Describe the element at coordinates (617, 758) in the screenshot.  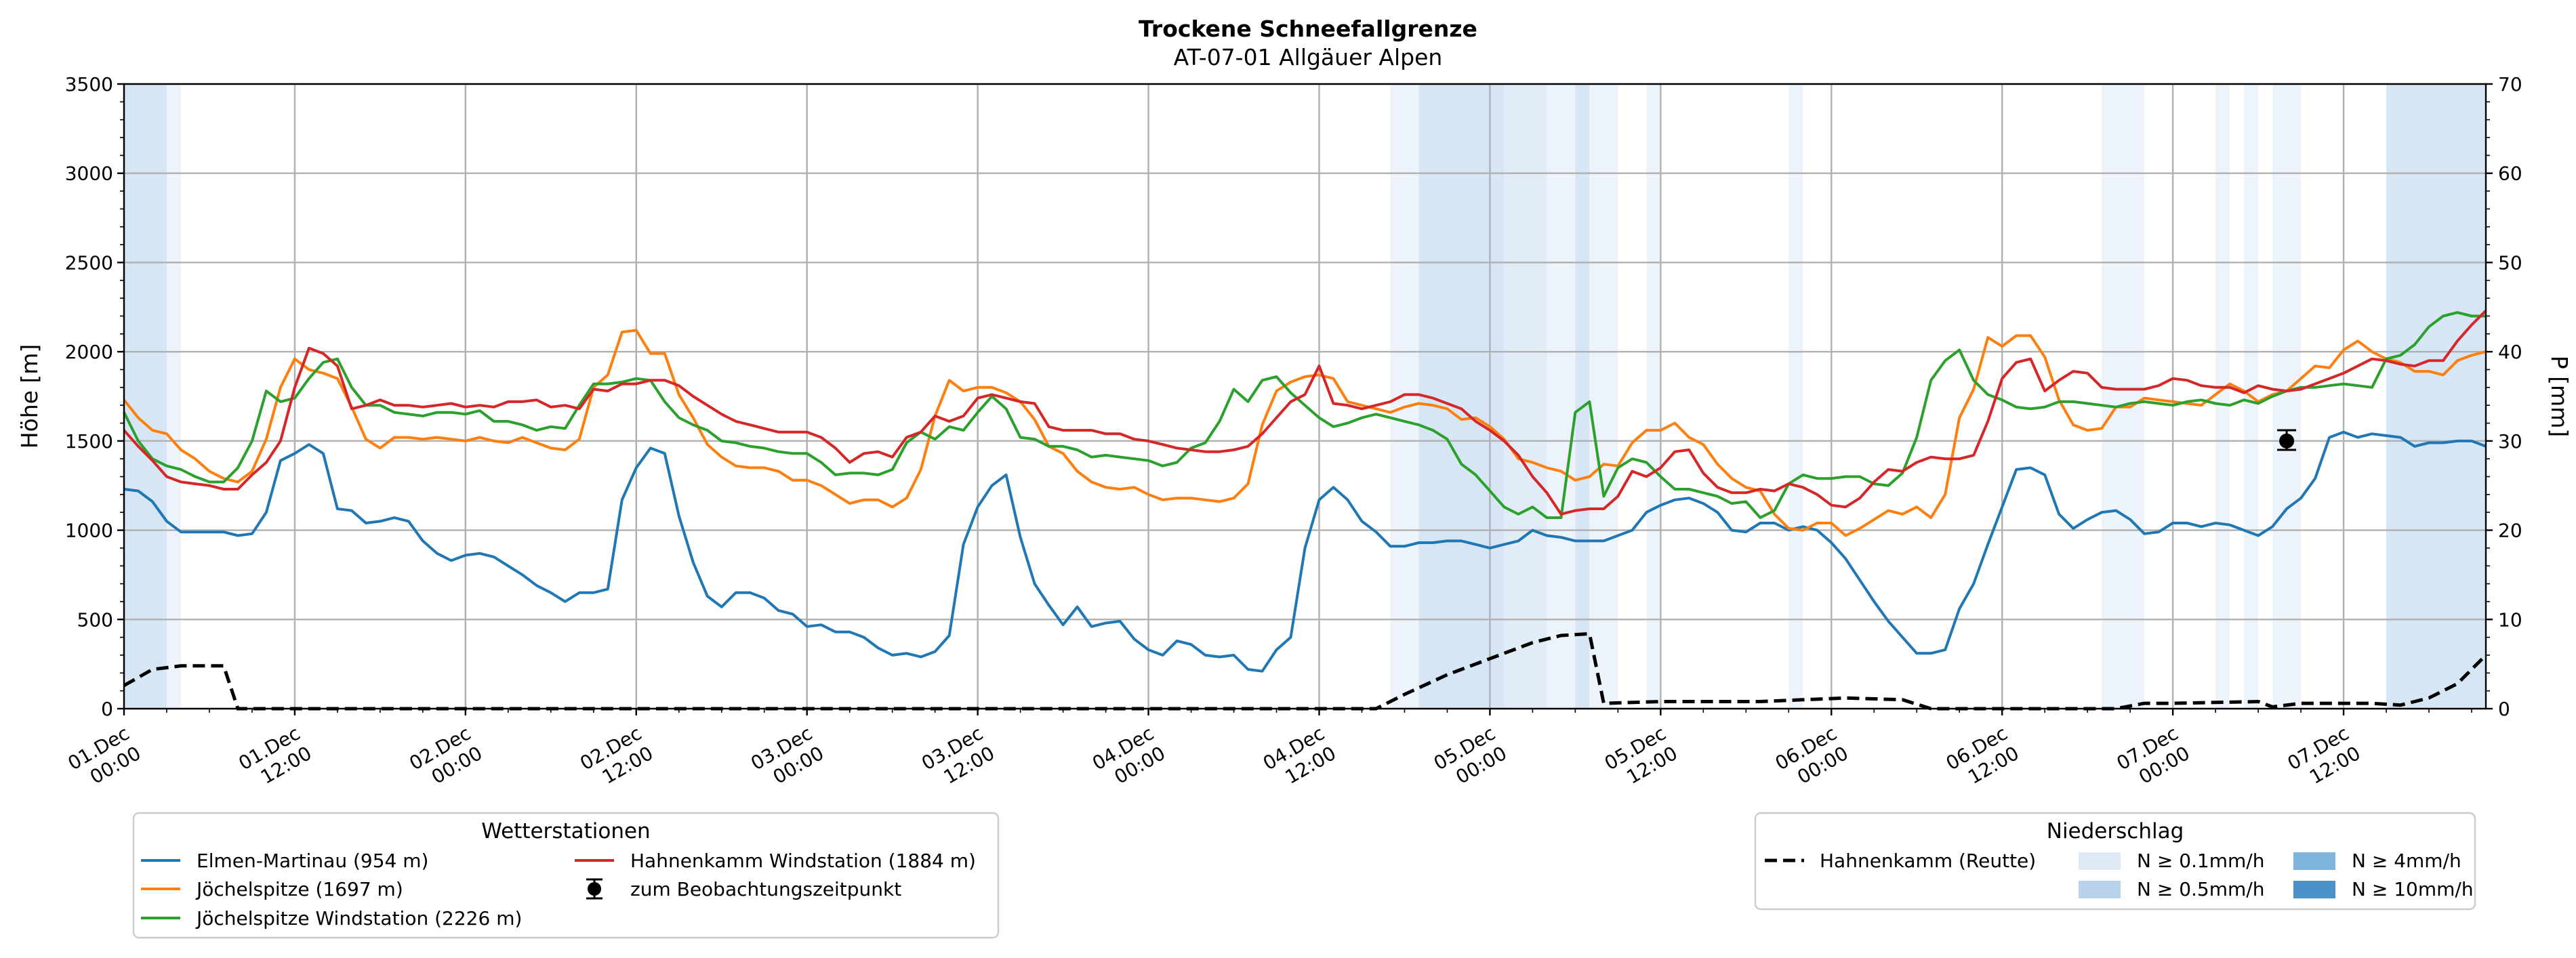
I see `x-tick-label: 02.Dec12:00` at that location.